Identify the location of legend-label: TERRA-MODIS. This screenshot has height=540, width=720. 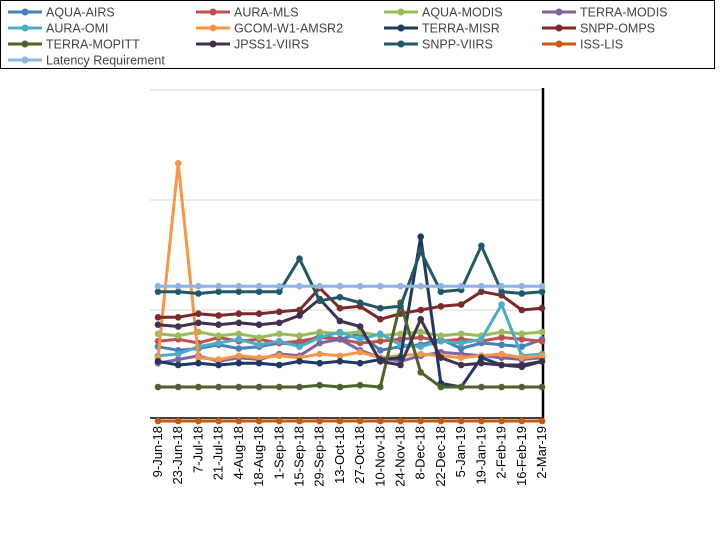
(624, 13).